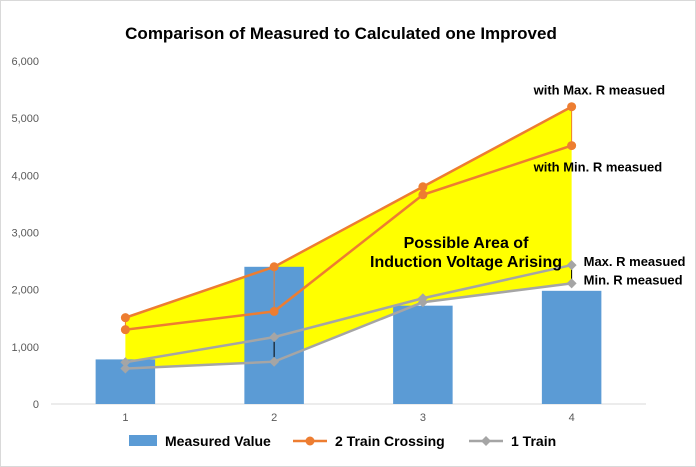 Image resolution: width=696 pixels, height=467 pixels. What do you see at coordinates (125, 418) in the screenshot?
I see `x-tick-label: 1` at bounding box center [125, 418].